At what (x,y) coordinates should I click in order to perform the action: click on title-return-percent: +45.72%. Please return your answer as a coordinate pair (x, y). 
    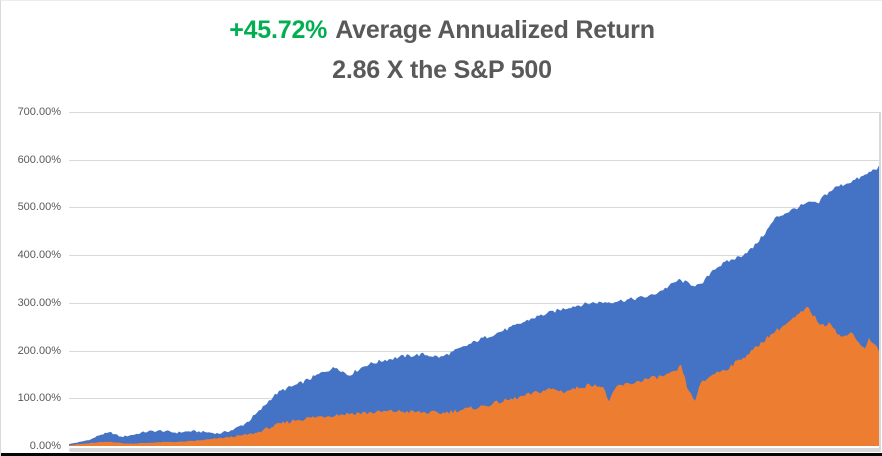
    Looking at the image, I should click on (278, 30).